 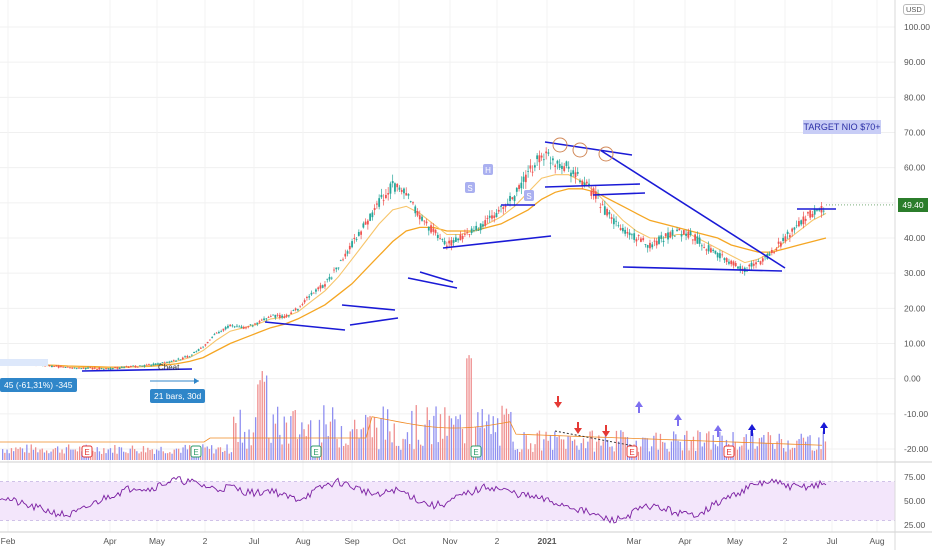 What do you see at coordinates (447, 501) in the screenshot?
I see `rsi-band` at bounding box center [447, 501].